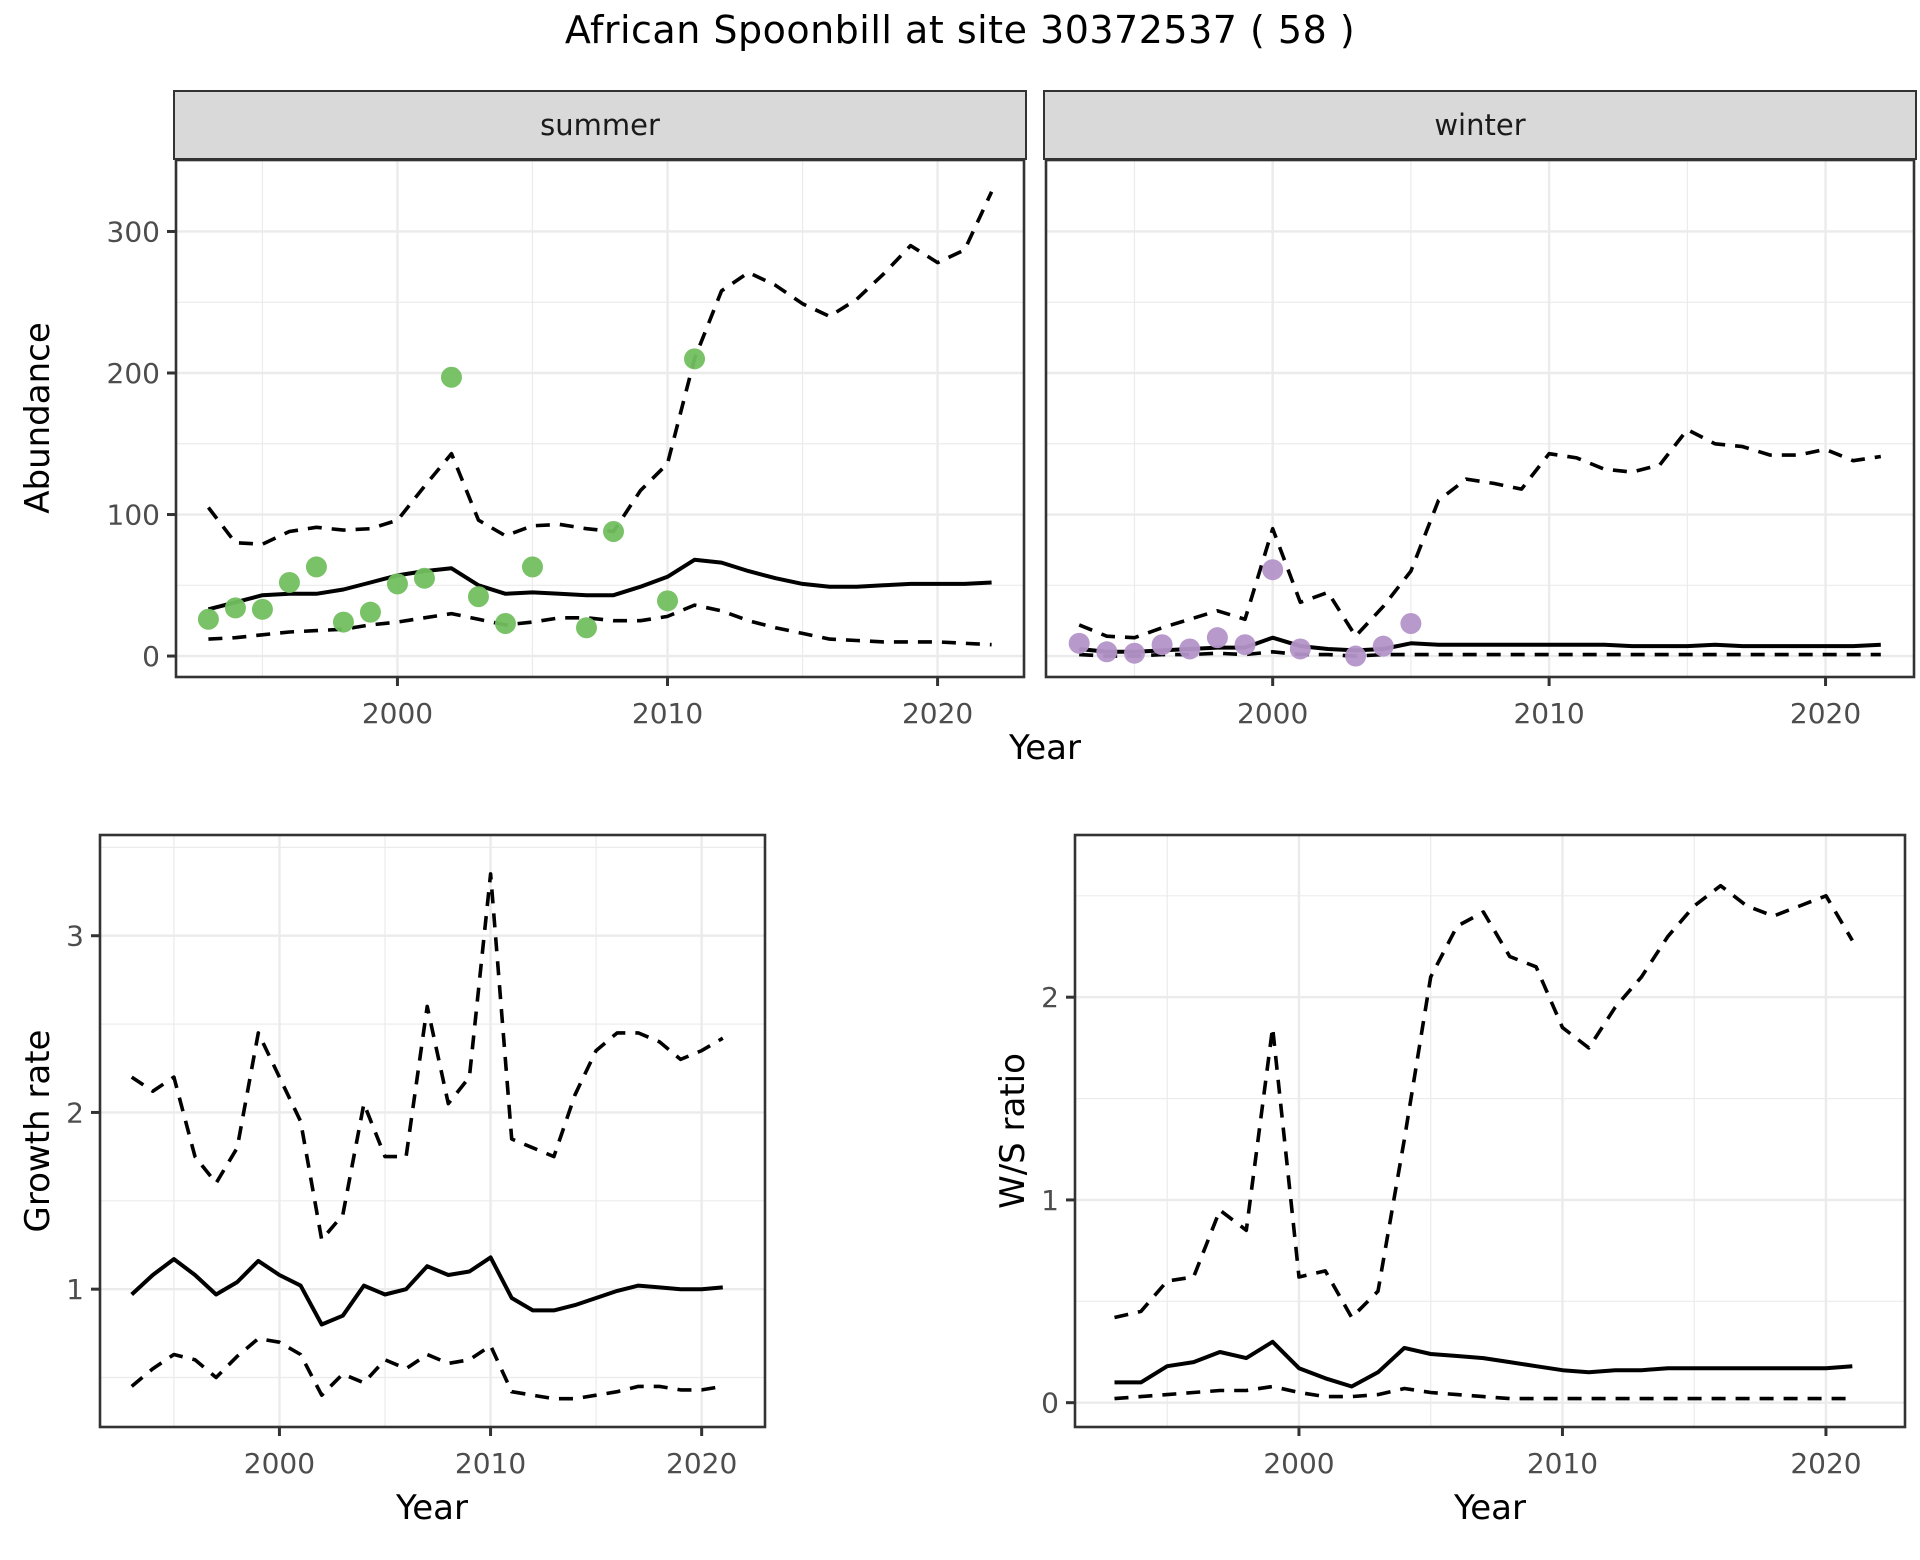  What do you see at coordinates (427, 1057) in the screenshot?
I see `series-growth-rate-upper-credible` at bounding box center [427, 1057].